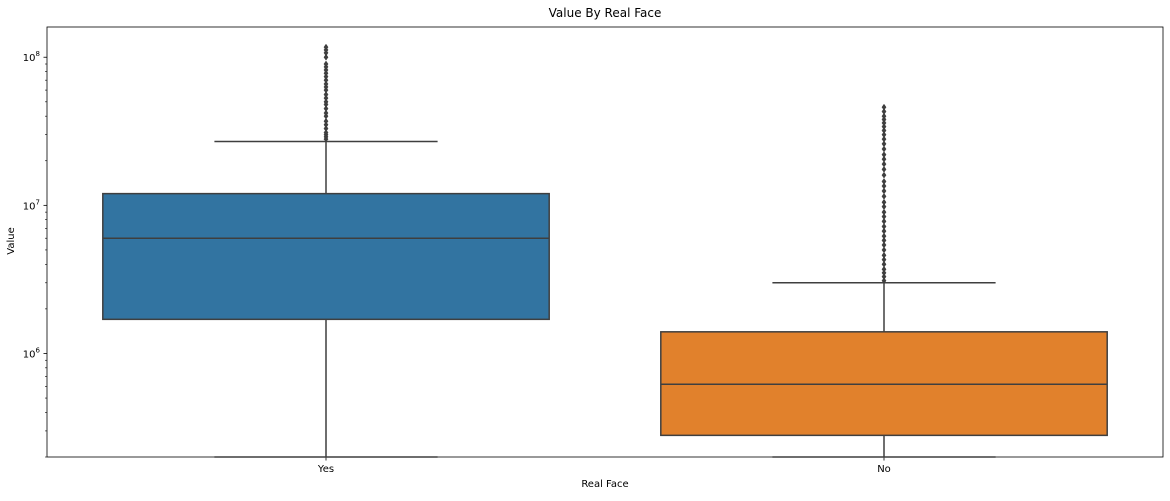 The height and width of the screenshot is (501, 1170). I want to click on y-axis-label: Value, so click(11, 240).